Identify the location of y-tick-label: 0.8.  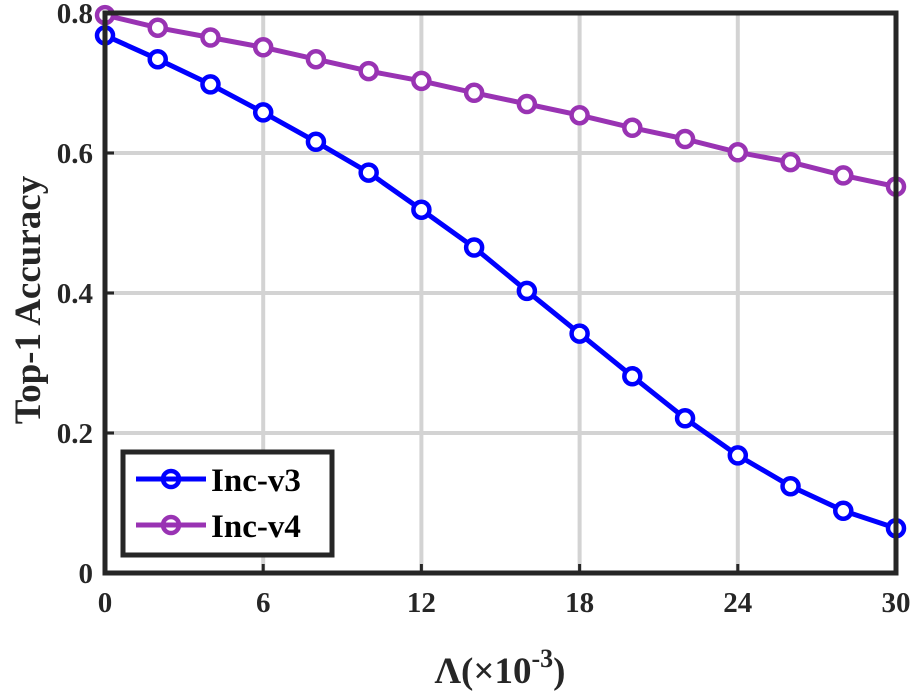
(75, 15).